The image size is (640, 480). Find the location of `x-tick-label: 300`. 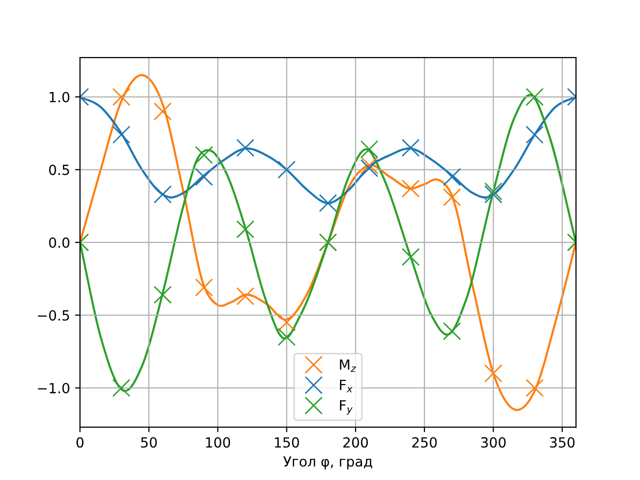

x-tick-label: 300 is located at coordinates (493, 442).